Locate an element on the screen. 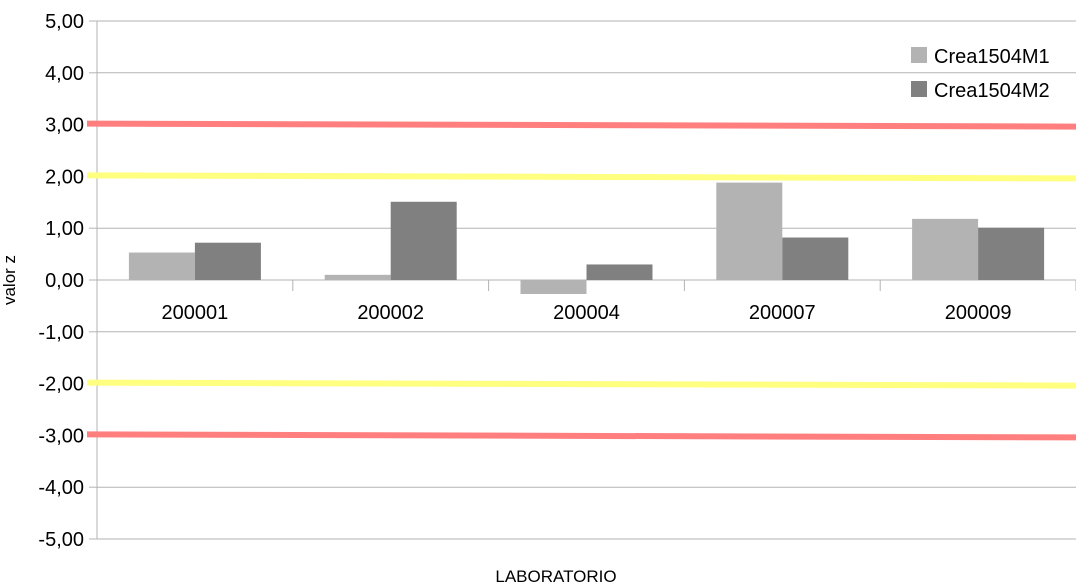 Image resolution: width=1076 pixels, height=586 pixels. category-label: 200007 is located at coordinates (782, 313).